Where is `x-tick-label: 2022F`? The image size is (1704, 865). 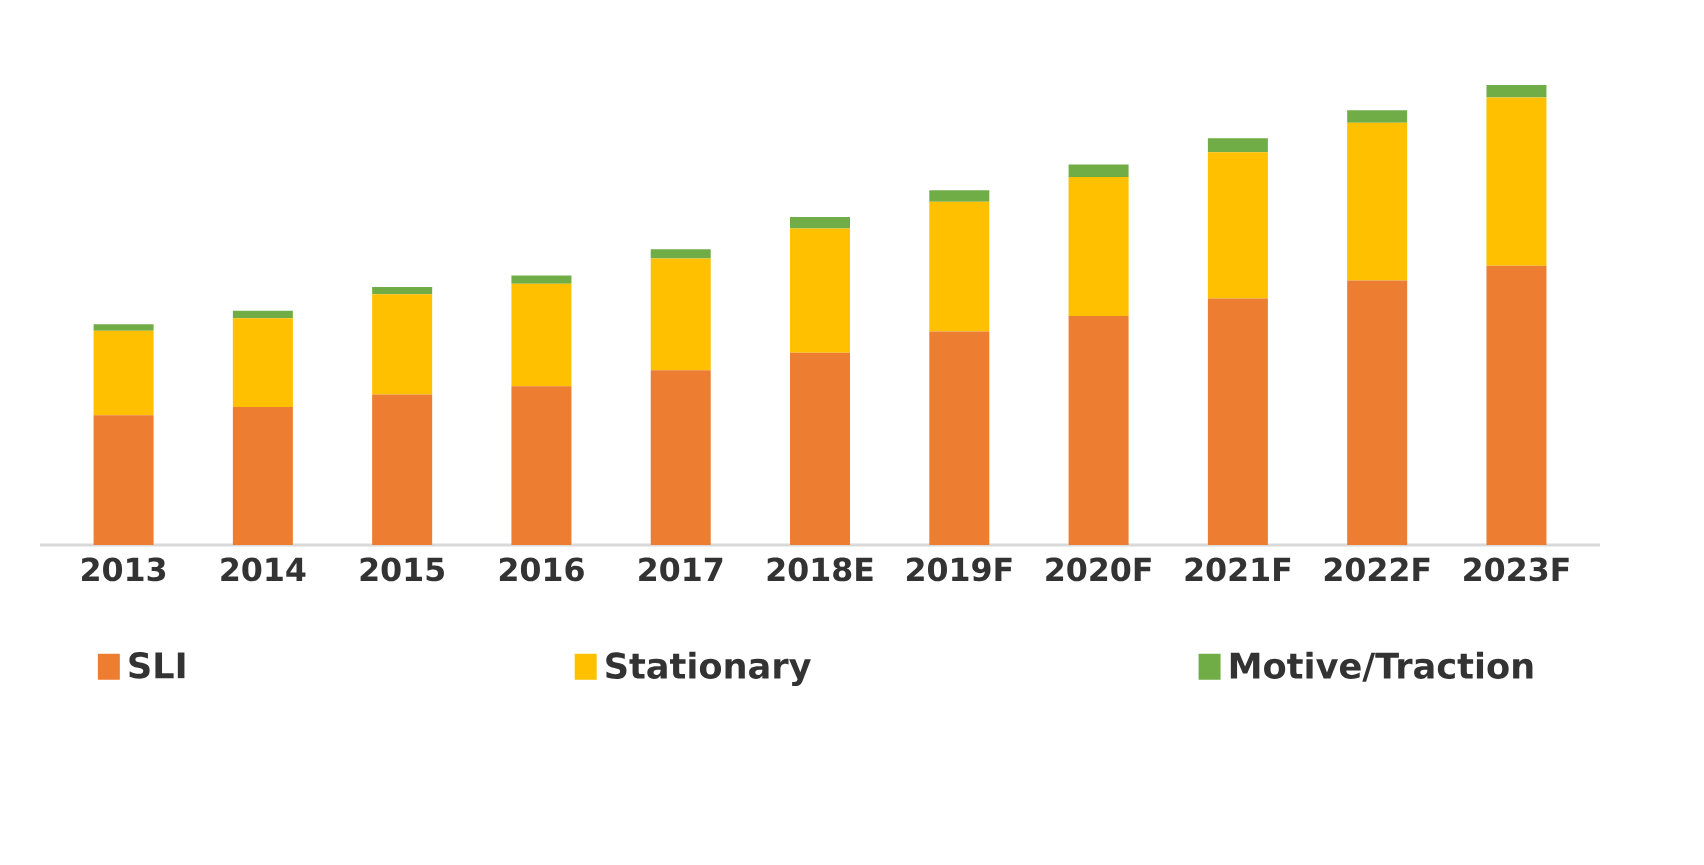 x-tick-label: 2022F is located at coordinates (1377, 569).